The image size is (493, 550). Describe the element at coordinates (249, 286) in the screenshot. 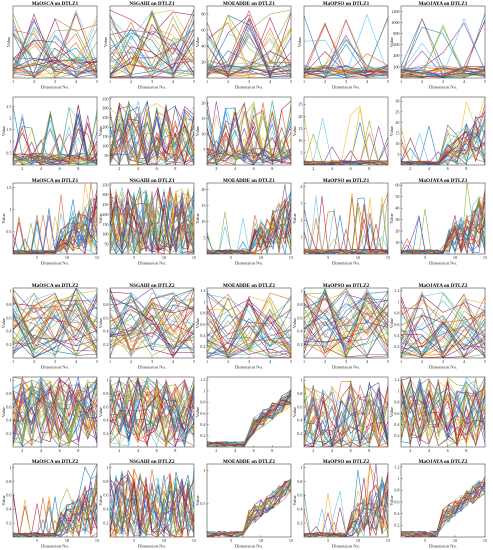

I see `chart-title: MOEADDE on DTLZ2` at that location.